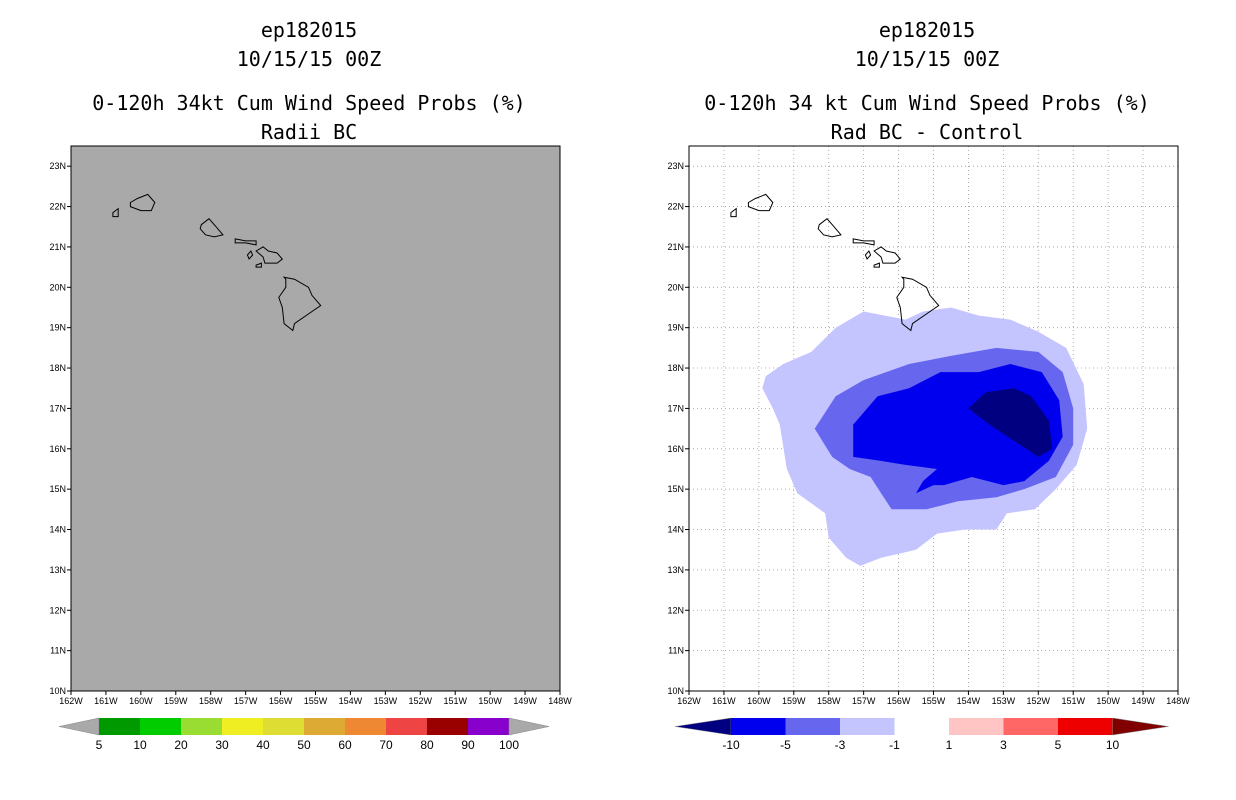 This screenshot has width=1236, height=800. Describe the element at coordinates (675, 489) in the screenshot. I see `y-tick-label: 15N` at that location.